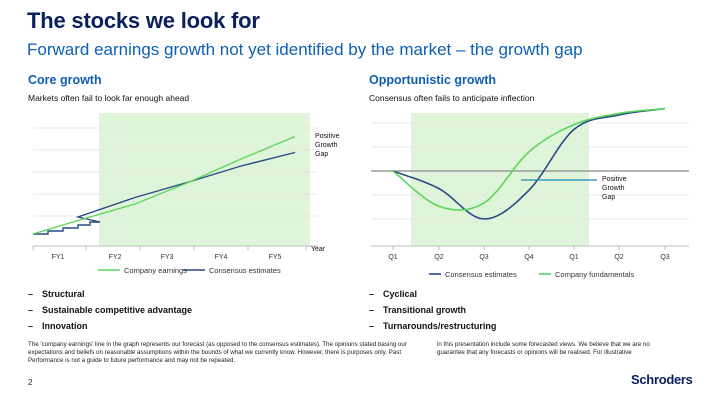 This screenshot has width=708, height=401. What do you see at coordinates (143, 20) in the screenshot?
I see `slide-title: The stocks we look for` at bounding box center [143, 20].